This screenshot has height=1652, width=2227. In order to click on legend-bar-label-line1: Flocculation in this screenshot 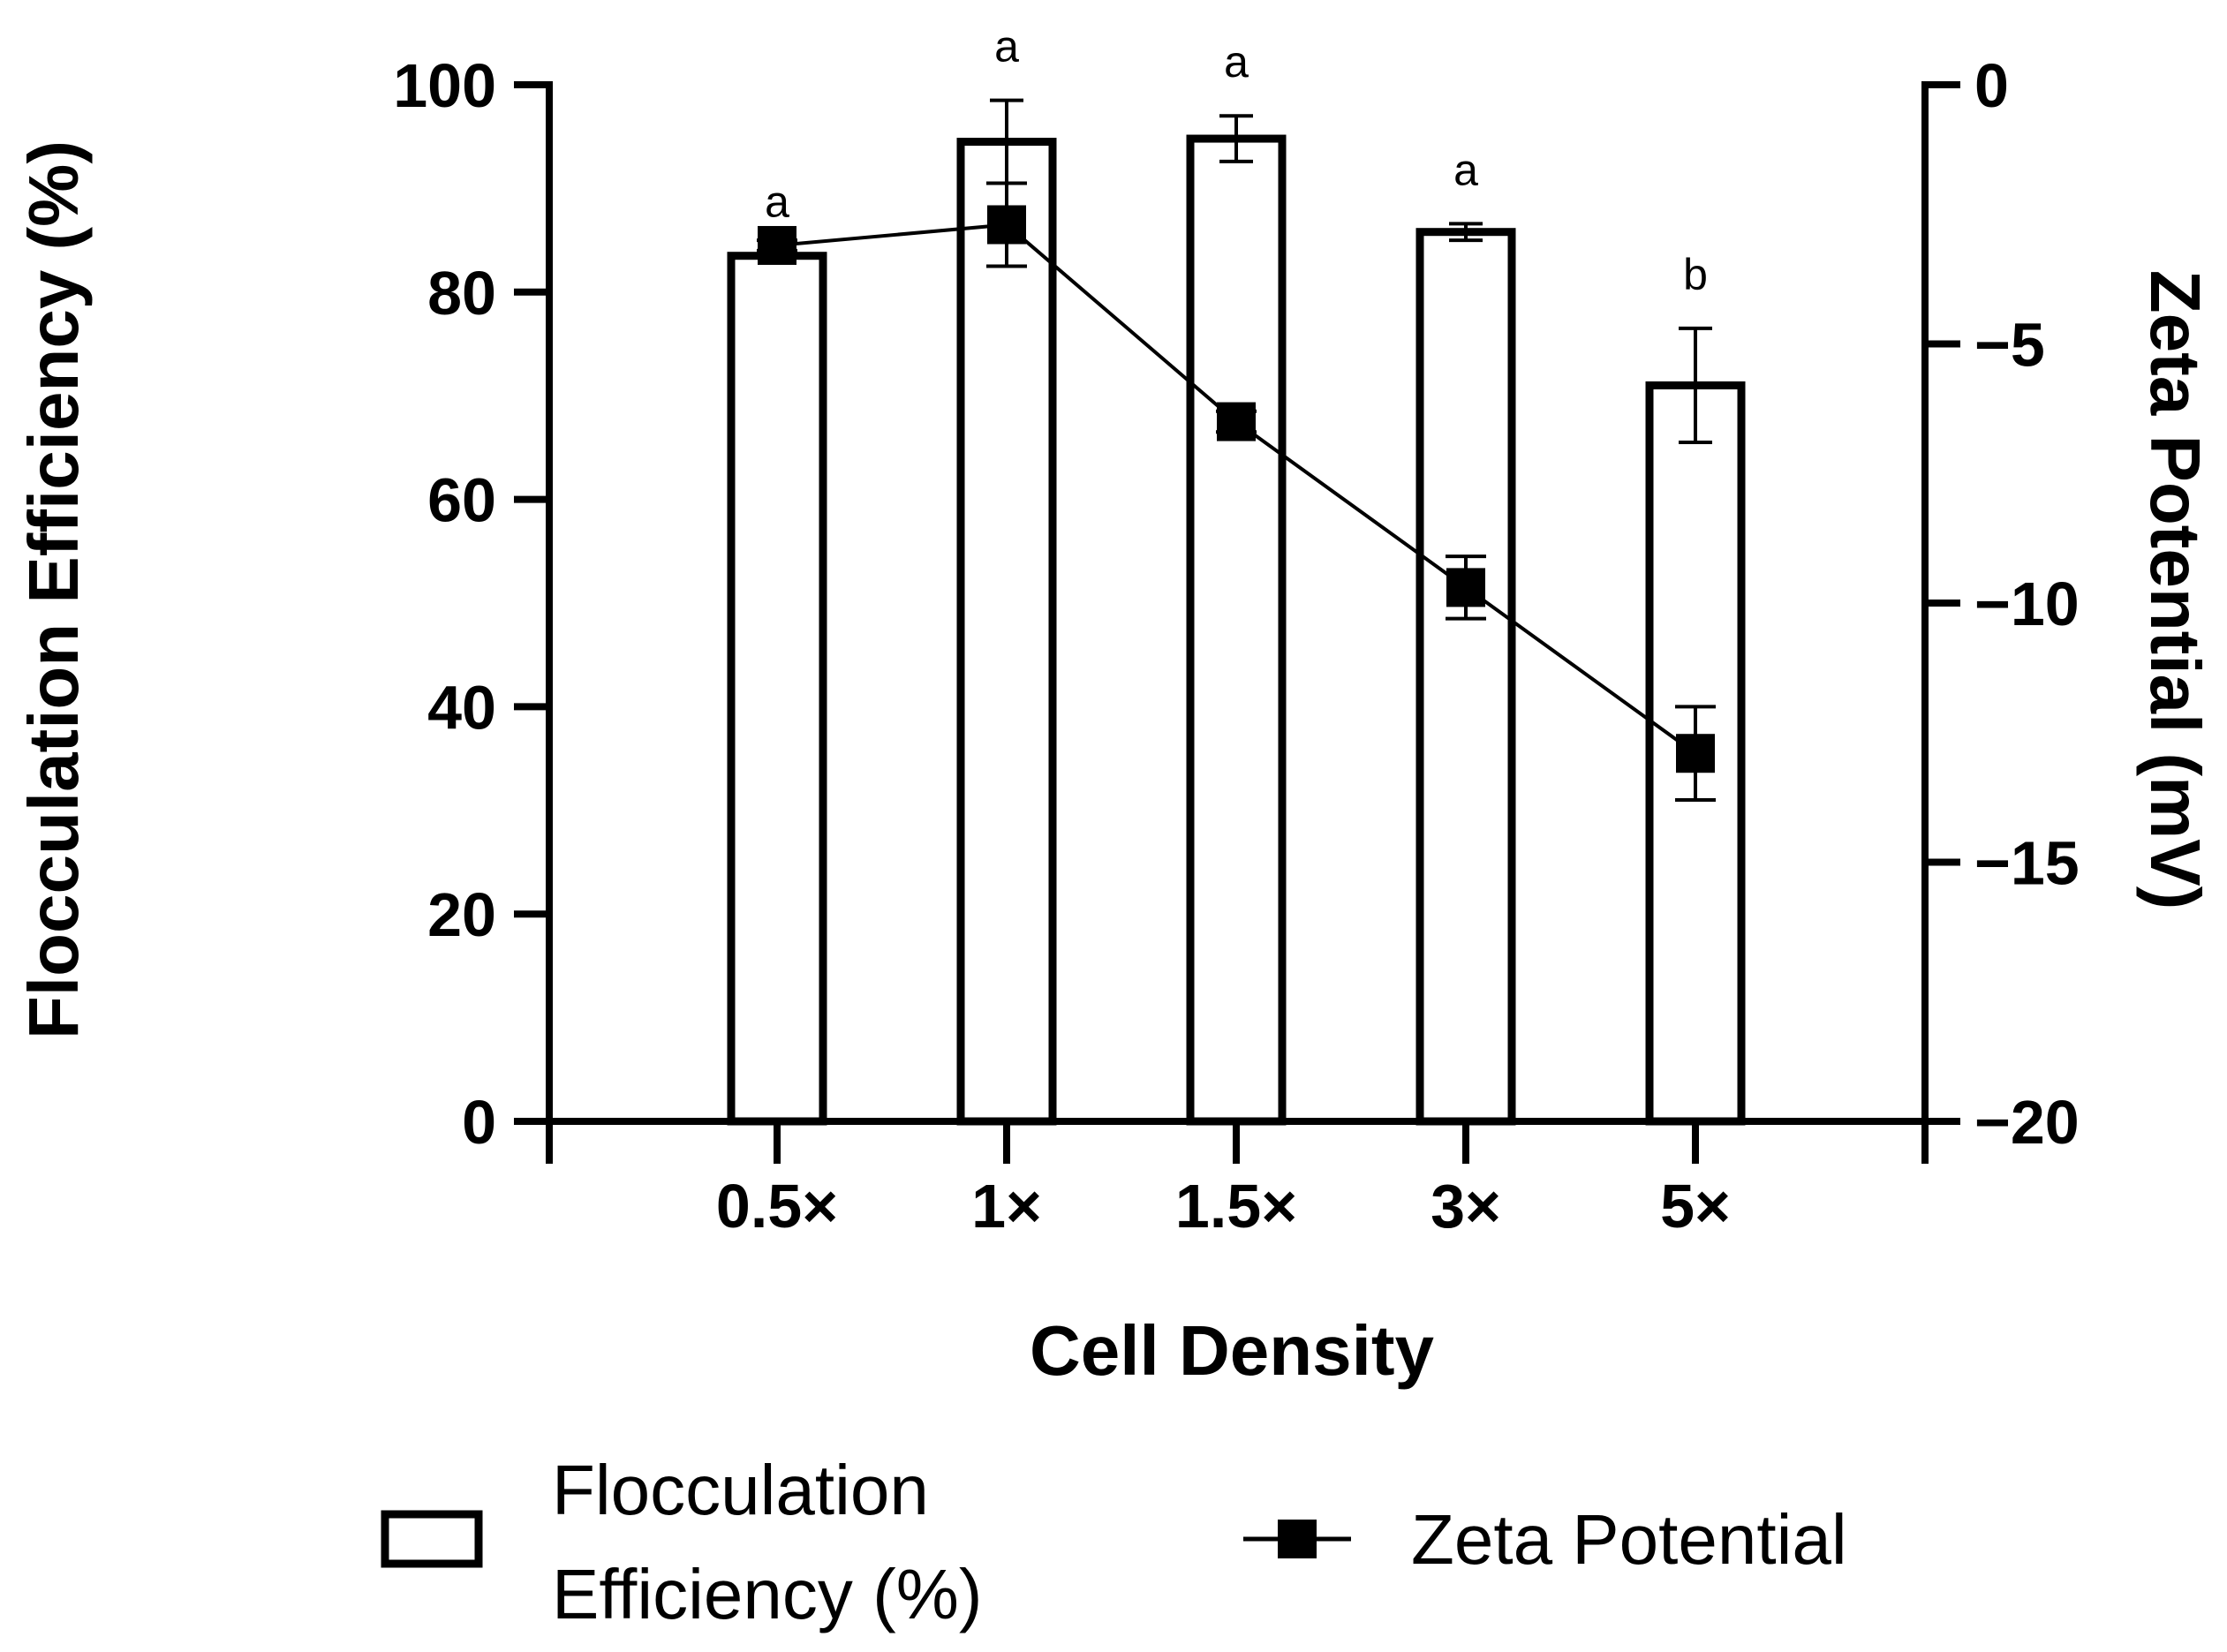, I will do `click(740, 1490)`.